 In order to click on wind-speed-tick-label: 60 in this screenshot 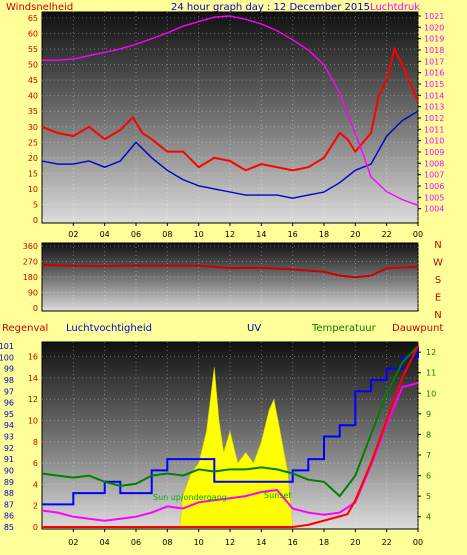, I will do `click(33, 34)`.